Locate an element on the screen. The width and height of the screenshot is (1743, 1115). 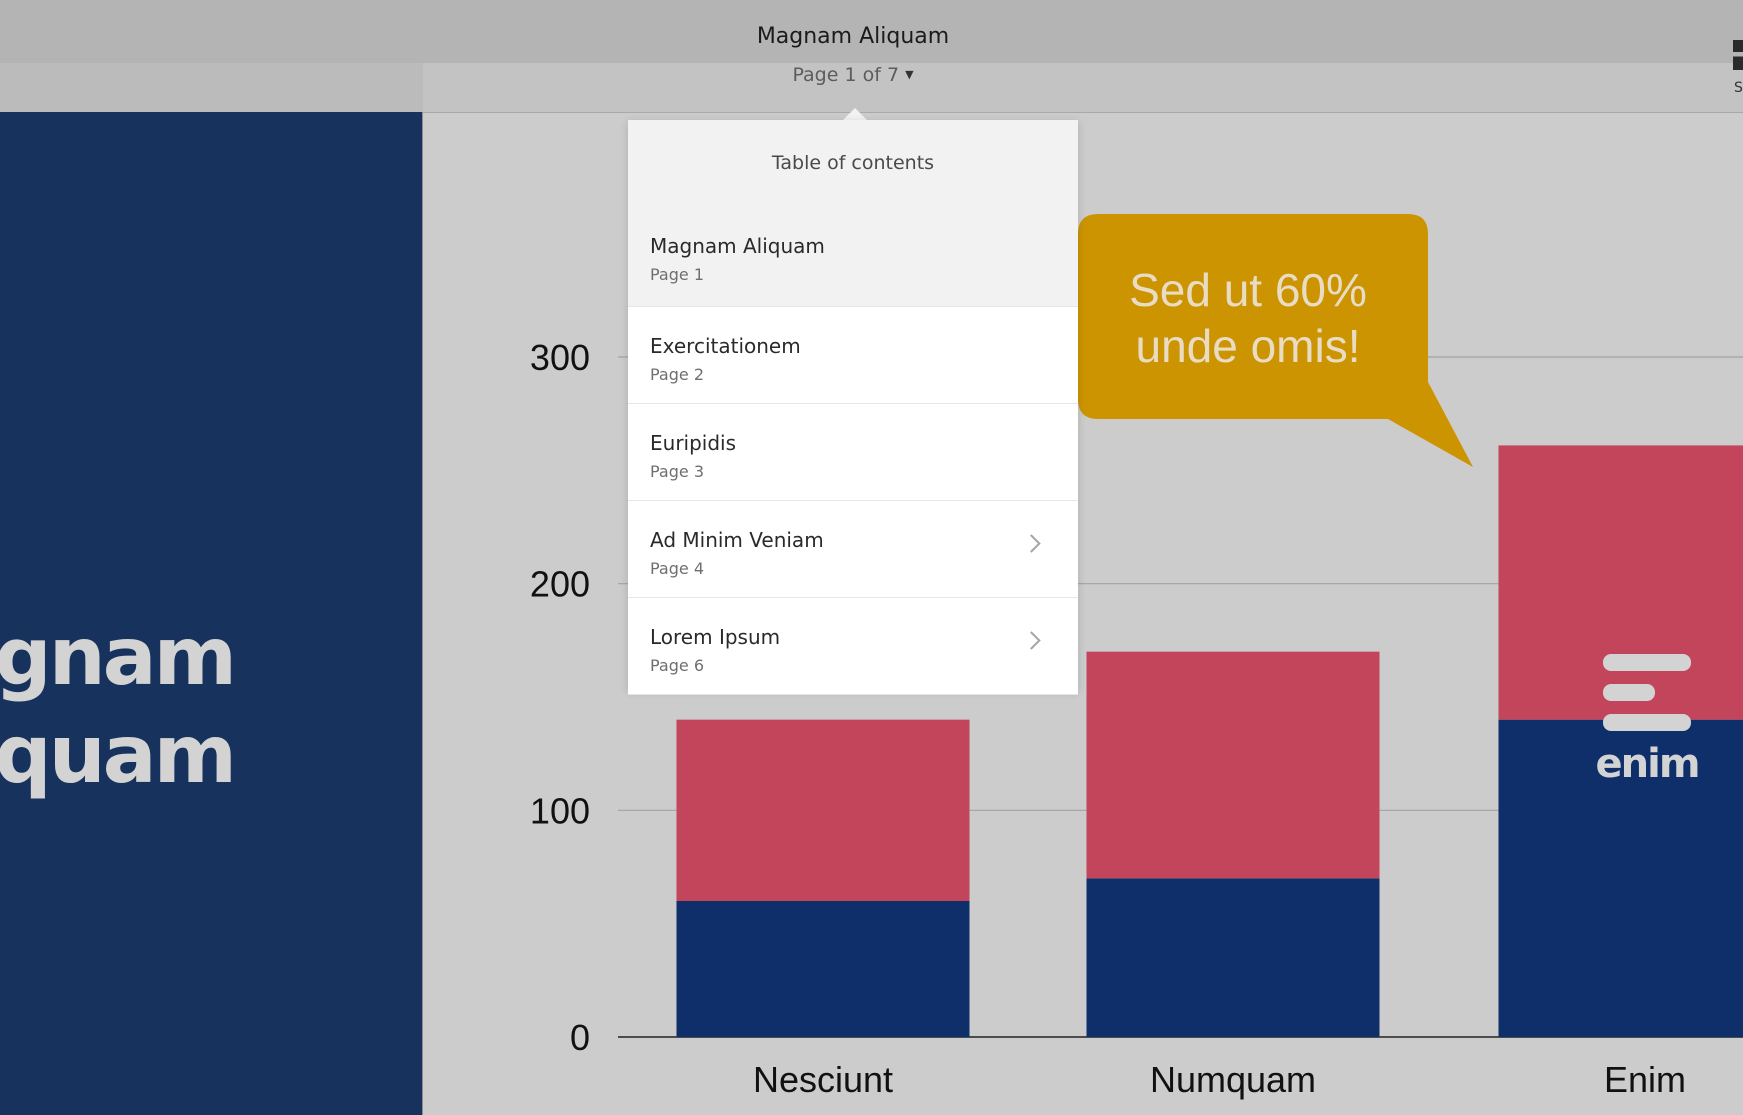
callout-bubble: Sed ut 60% unde omis! is located at coordinates (1275, 340).